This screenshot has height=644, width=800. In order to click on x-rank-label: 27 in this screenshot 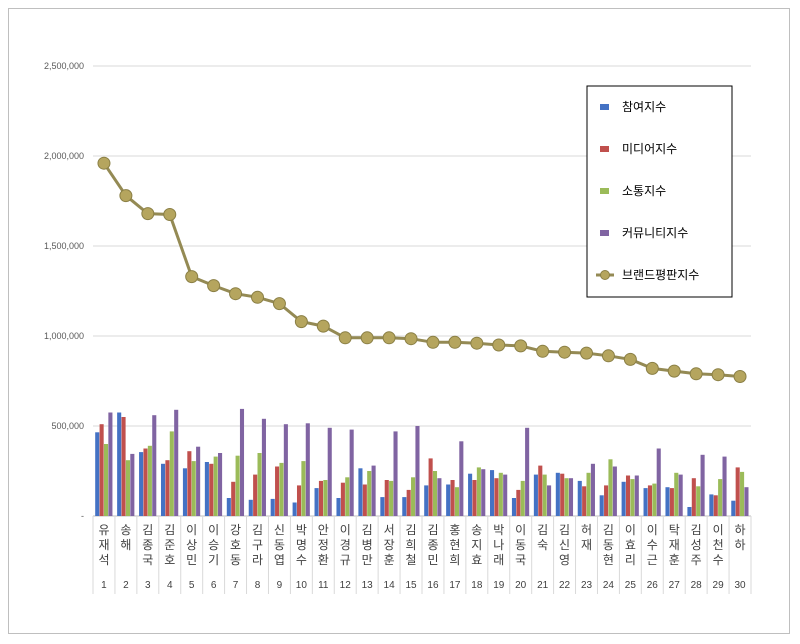, I will do `click(675, 585)`.